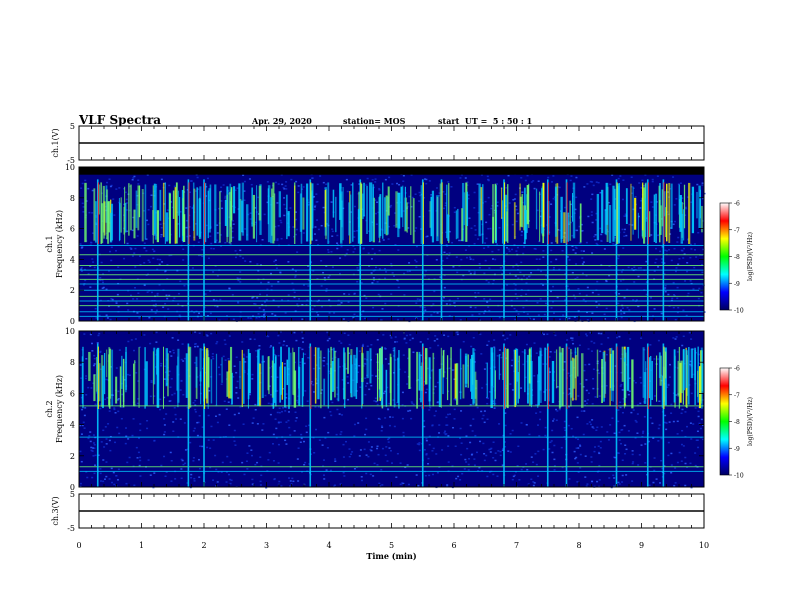 This screenshot has width=792, height=612. What do you see at coordinates (578, 545) in the screenshot?
I see `x-tick-label: 8` at bounding box center [578, 545].